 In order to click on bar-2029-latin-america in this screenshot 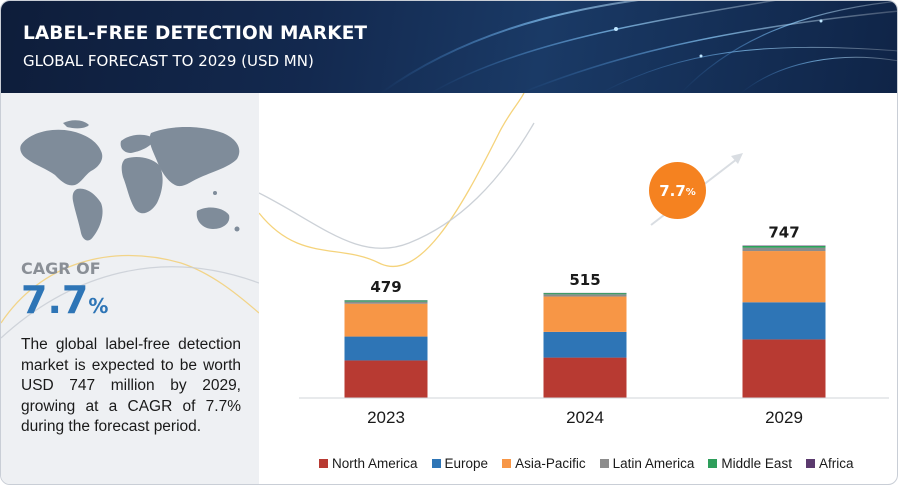, I will do `click(784, 249)`.